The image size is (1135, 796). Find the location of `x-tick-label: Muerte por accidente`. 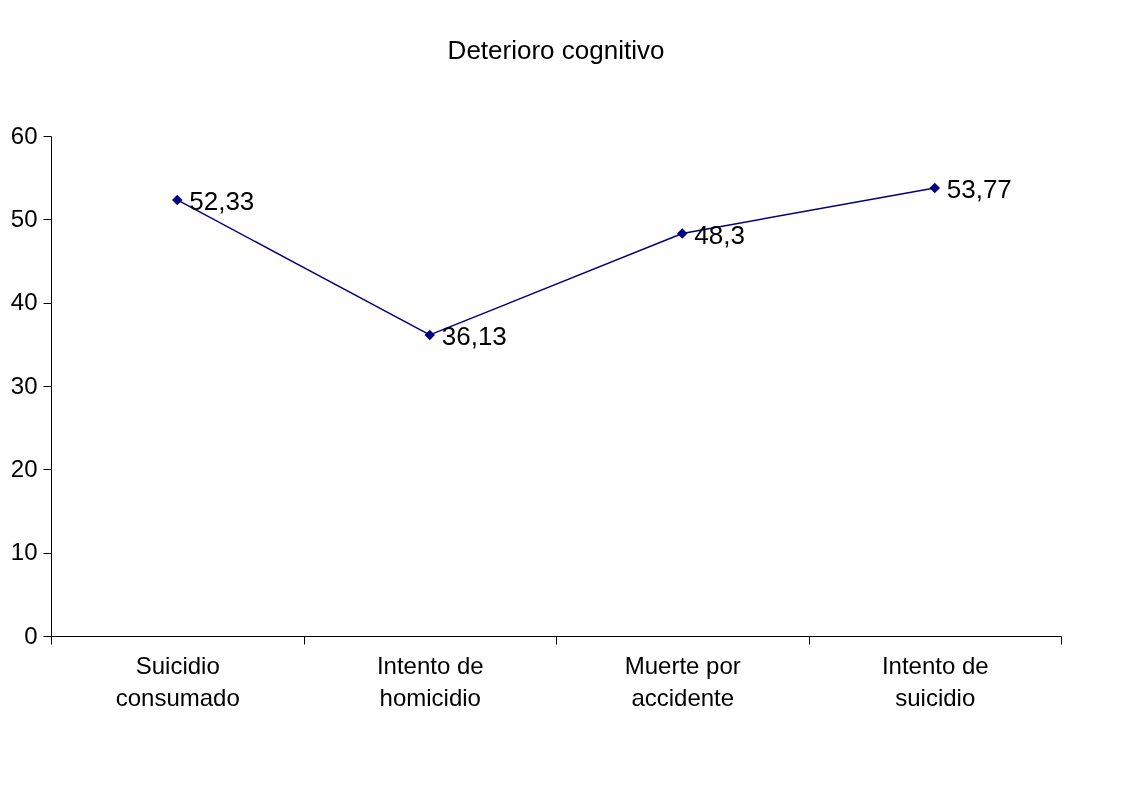

x-tick-label: Muerte por accidente is located at coordinates (682, 681).